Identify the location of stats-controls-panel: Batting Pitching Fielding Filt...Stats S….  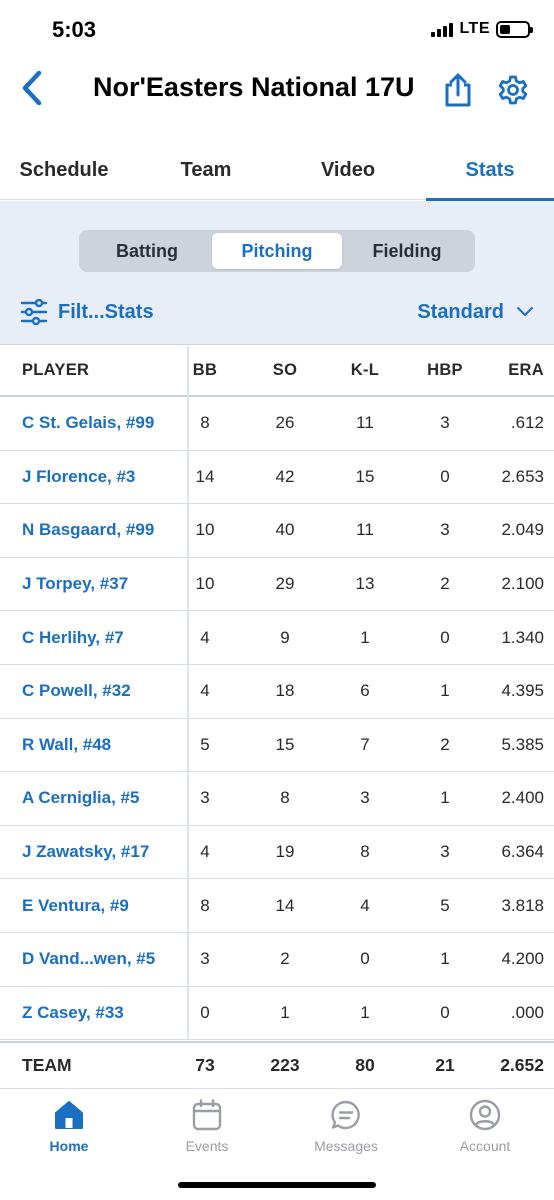
(277, 273).